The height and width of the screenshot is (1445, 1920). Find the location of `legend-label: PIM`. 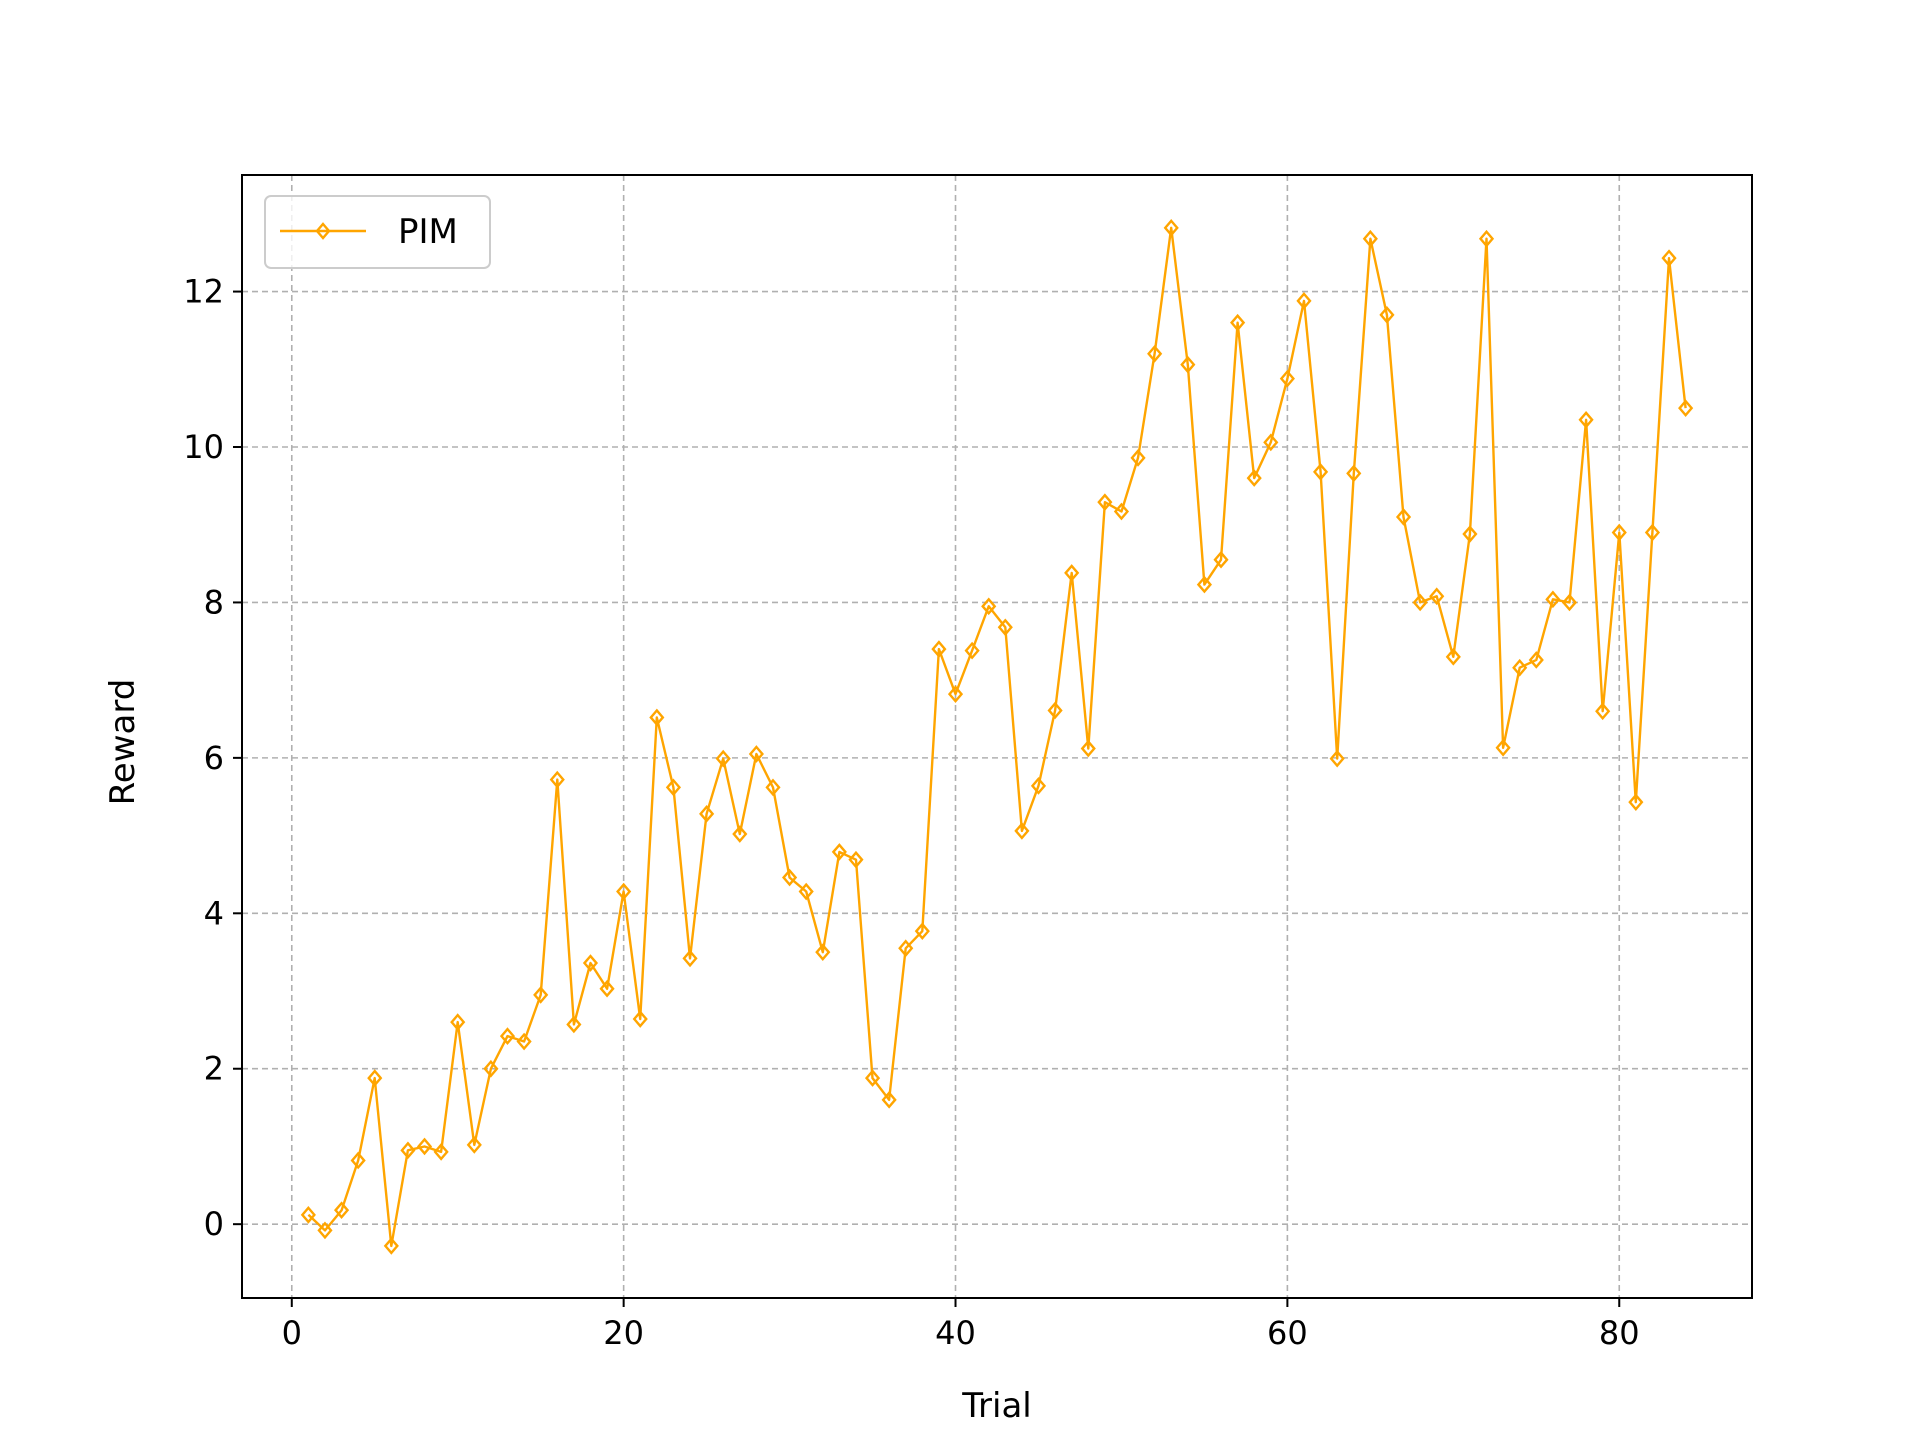

legend-label: PIM is located at coordinates (428, 232).